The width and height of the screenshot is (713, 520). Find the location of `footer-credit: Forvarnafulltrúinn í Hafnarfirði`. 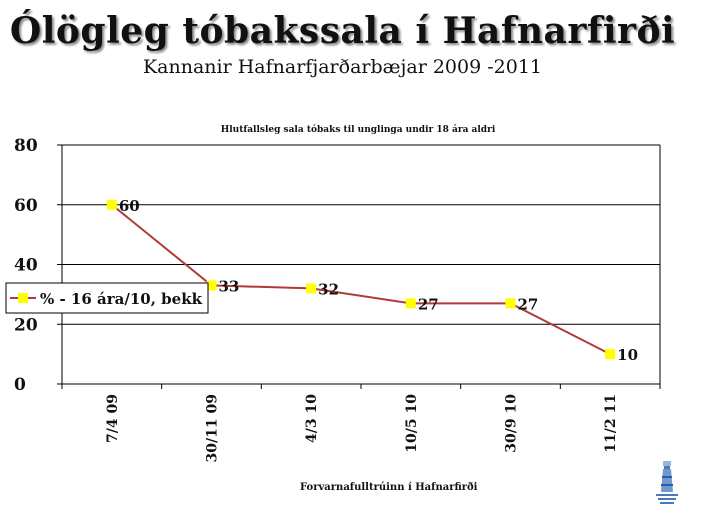

footer-credit: Forvarnafulltrúinn í Hafnarfirði is located at coordinates (389, 487).